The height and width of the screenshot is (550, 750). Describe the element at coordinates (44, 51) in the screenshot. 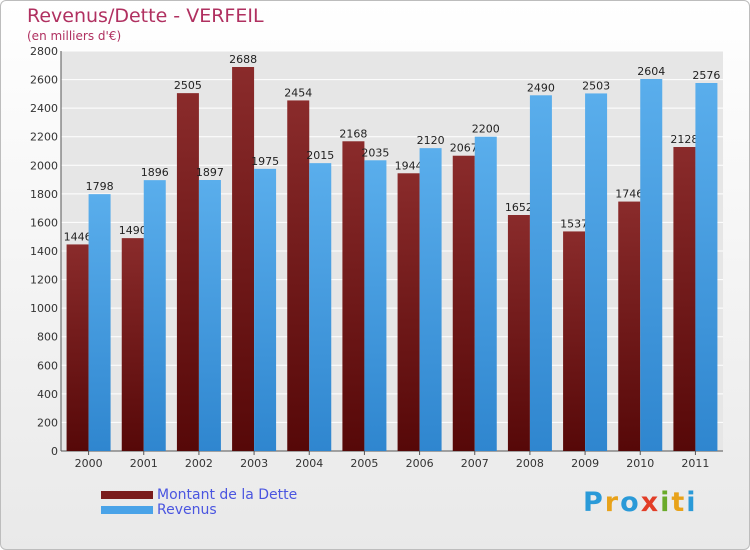

I see `y-tick-label: 2800` at that location.